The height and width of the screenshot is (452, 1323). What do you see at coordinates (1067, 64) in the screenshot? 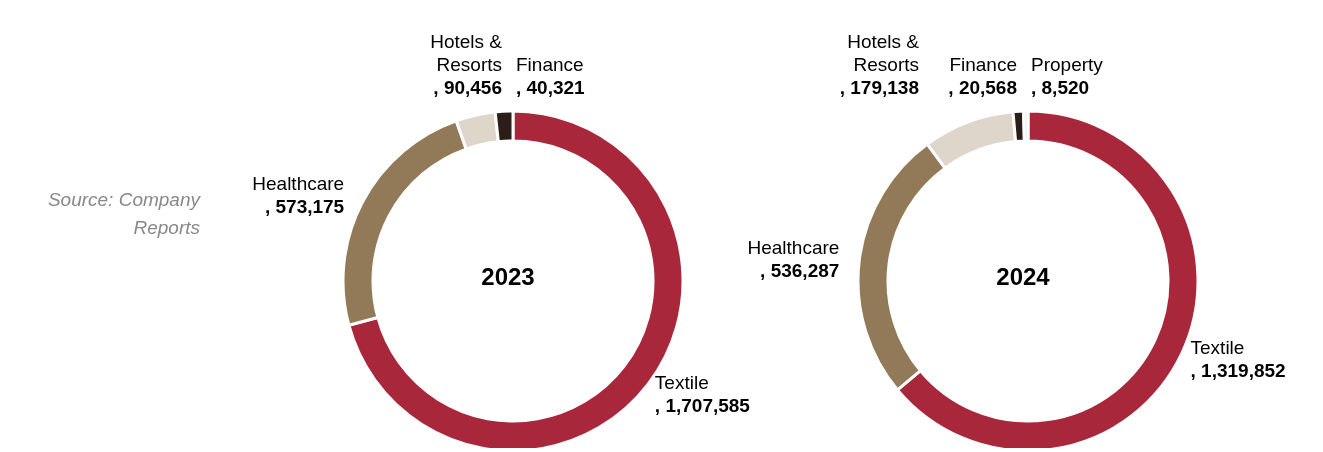
I see `slice-label: Property` at bounding box center [1067, 64].